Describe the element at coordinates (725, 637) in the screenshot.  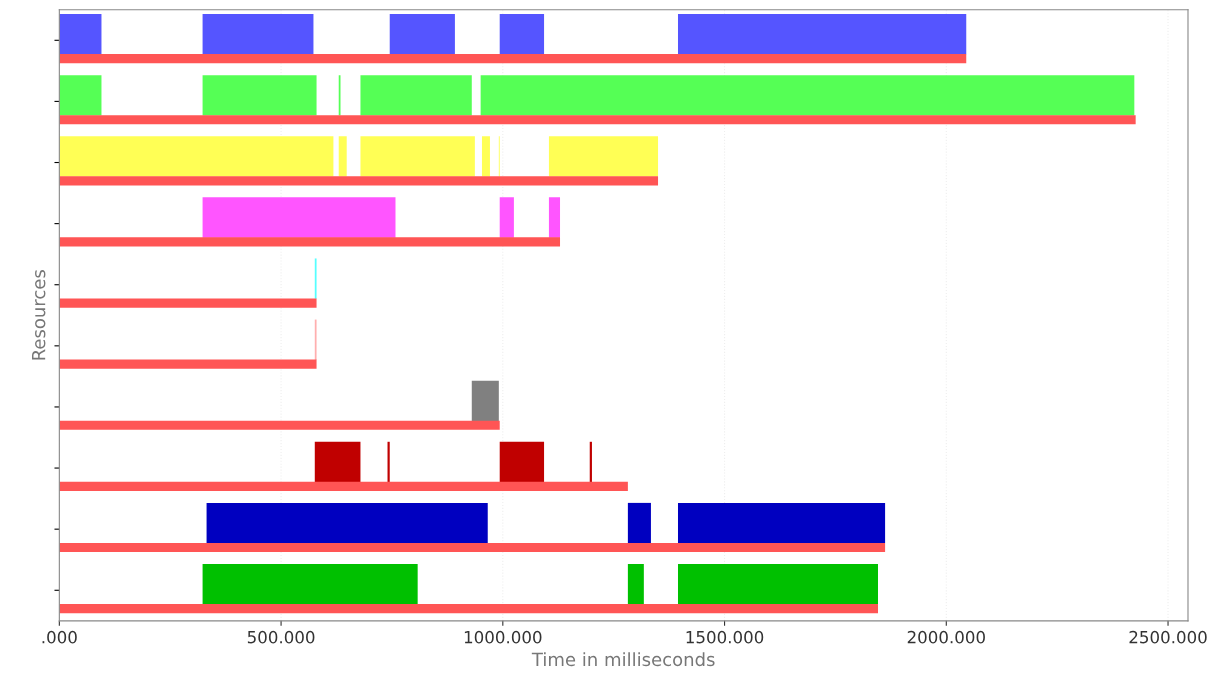
I see `x-tick-label: 1500.000` at that location.